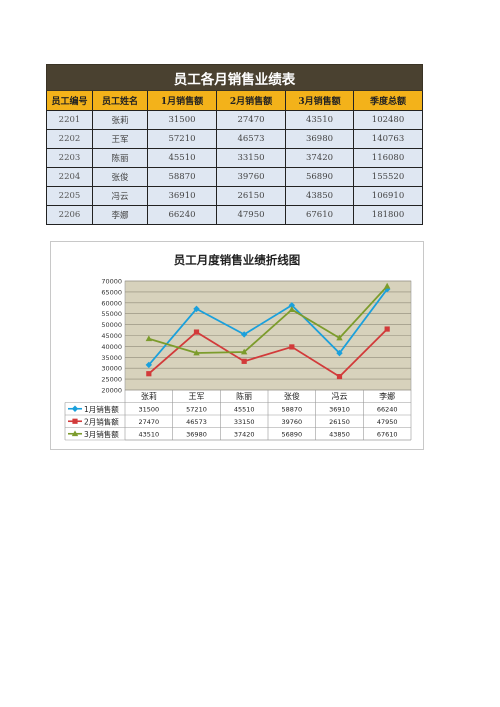 Image resolution: width=500 pixels, height=707 pixels. I want to click on header-quarter-total: 季度总额, so click(388, 100).